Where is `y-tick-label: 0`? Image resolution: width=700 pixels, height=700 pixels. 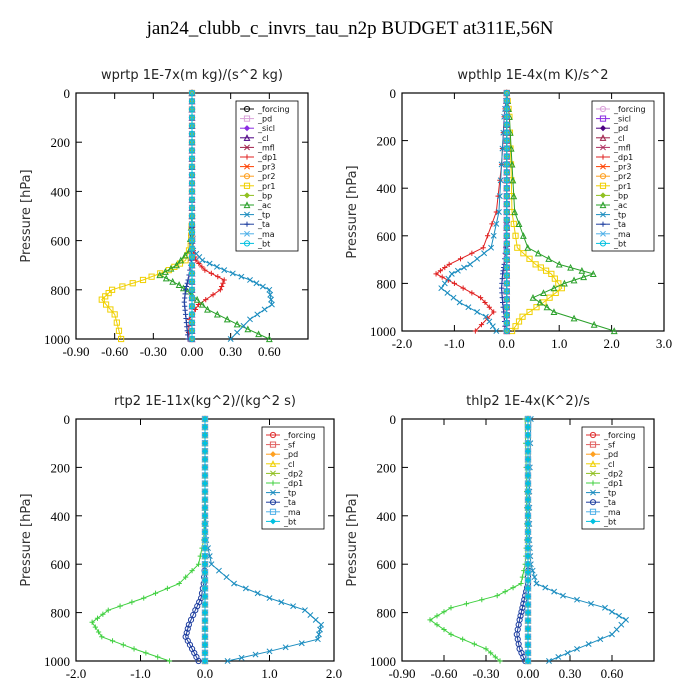
y-tick-label: 0 is located at coordinates (67, 93).